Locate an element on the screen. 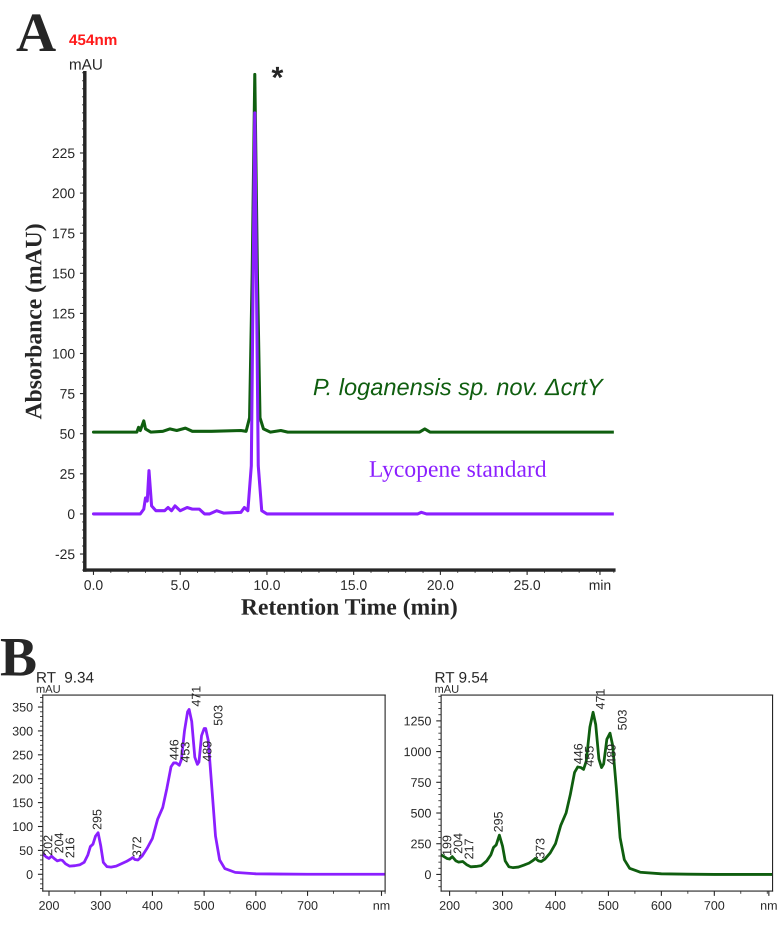 The width and height of the screenshot is (778, 933). chart-title: RT 9.54 is located at coordinates (462, 677).